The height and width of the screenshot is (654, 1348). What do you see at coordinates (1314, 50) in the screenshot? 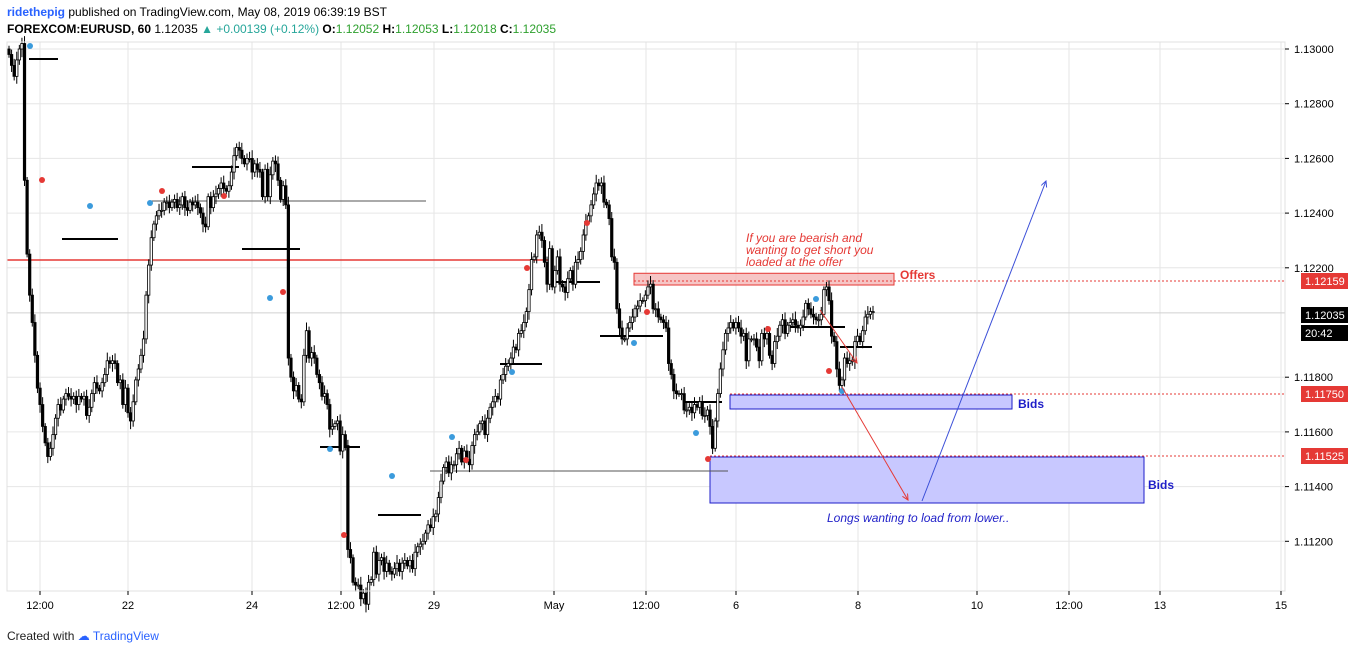
I see `y-tick-label: 1.13000` at bounding box center [1314, 50].